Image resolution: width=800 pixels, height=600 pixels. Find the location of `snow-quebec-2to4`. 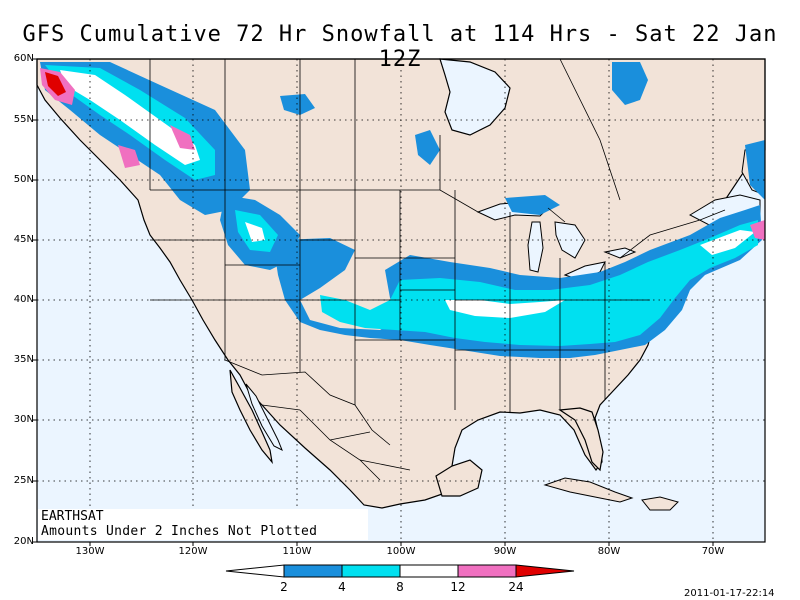

snow-quebec-2to4 is located at coordinates (630, 83).